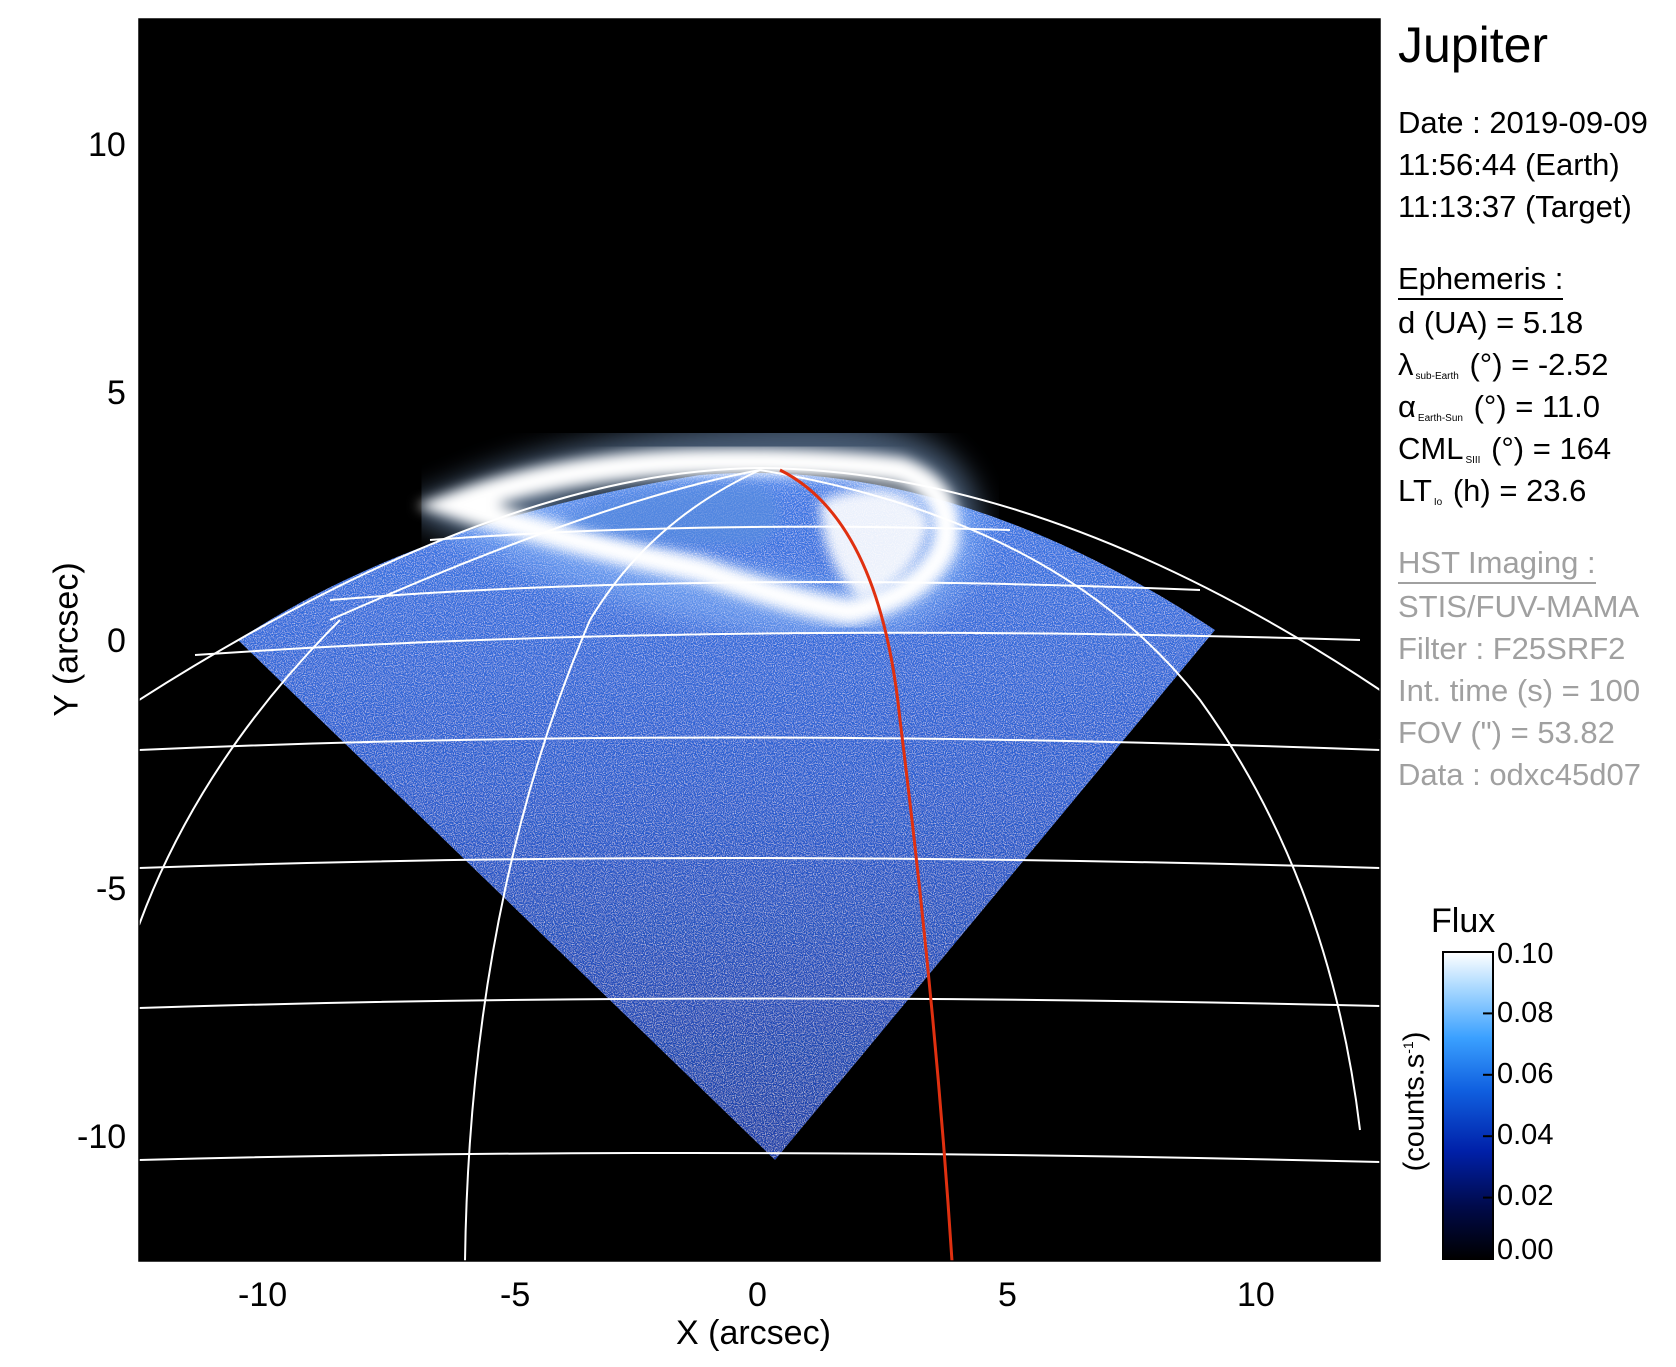  Describe the element at coordinates (753, 1333) in the screenshot. I see `x-axis-label: X (arcsec)` at that location.